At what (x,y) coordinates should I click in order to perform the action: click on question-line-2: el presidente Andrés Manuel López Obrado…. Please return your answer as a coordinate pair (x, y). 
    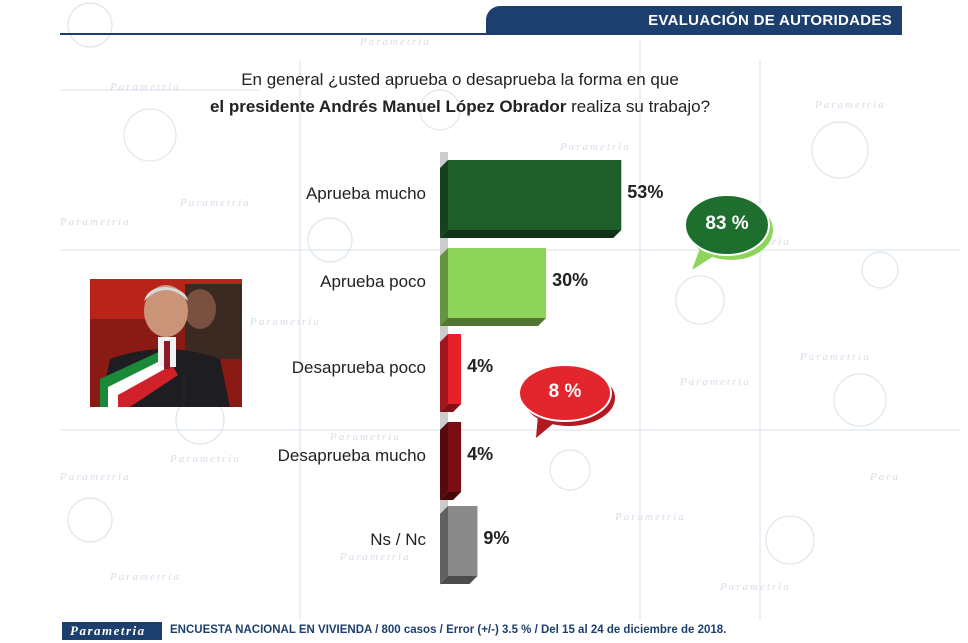
    Looking at the image, I should click on (460, 106).